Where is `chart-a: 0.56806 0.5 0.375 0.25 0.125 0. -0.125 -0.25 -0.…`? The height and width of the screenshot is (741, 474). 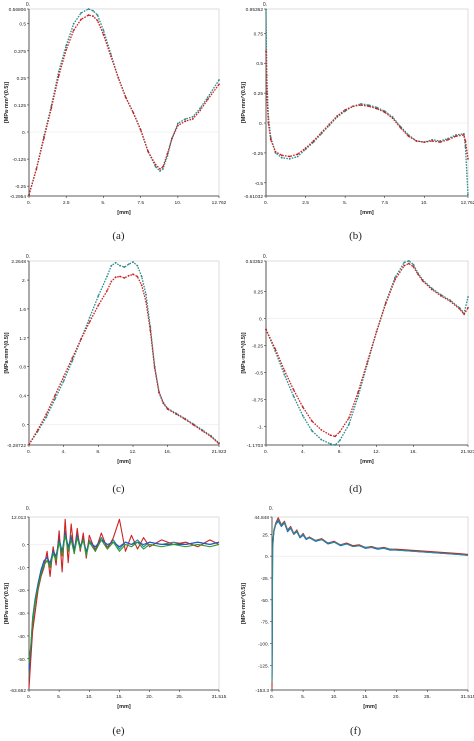 chart-a: 0.56806 0.5 0.375 0.25 0.125 0. -0.125 -0.25 -0.… is located at coordinates (115, 109).